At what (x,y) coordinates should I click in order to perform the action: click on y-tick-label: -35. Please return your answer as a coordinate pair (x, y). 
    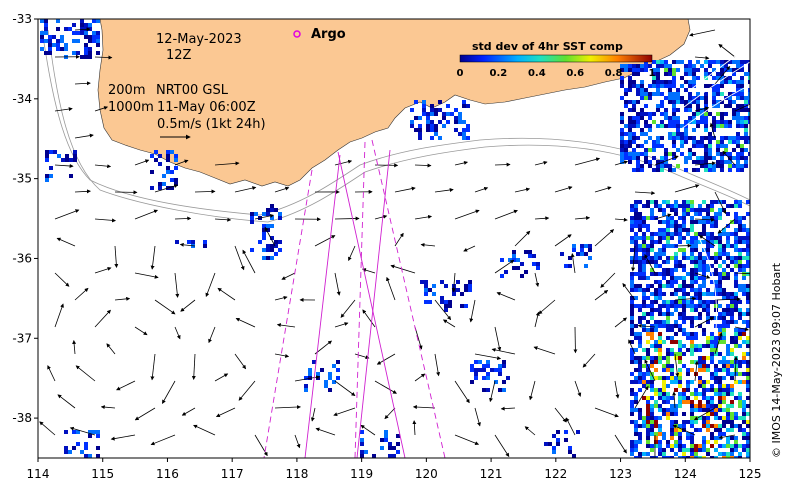
    Looking at the image, I should click on (22, 179).